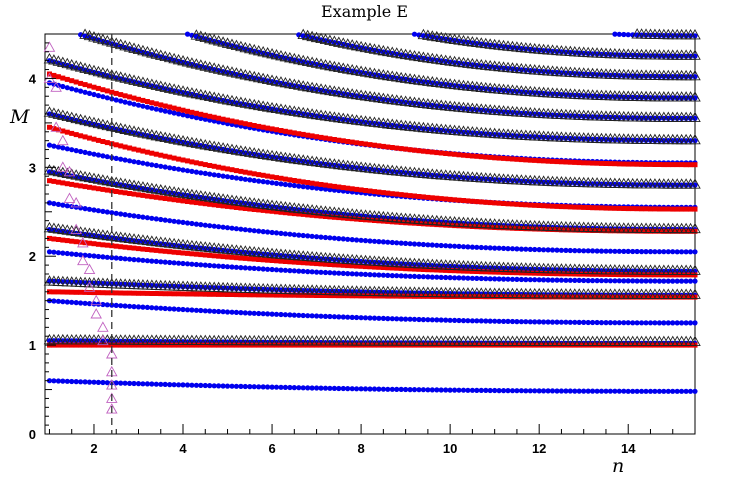 This screenshot has height=496, width=729. I want to click on triangle-point, so click(695, 269).